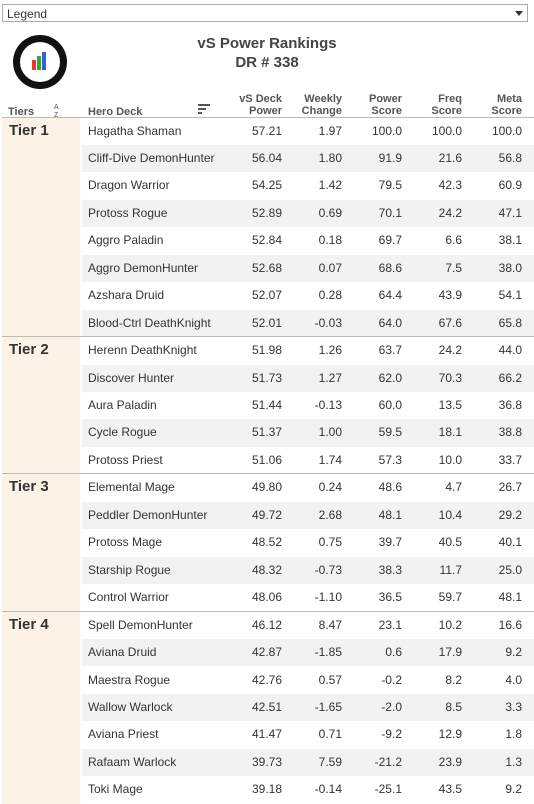  I want to click on stat-cell: 70.3, so click(450, 377).